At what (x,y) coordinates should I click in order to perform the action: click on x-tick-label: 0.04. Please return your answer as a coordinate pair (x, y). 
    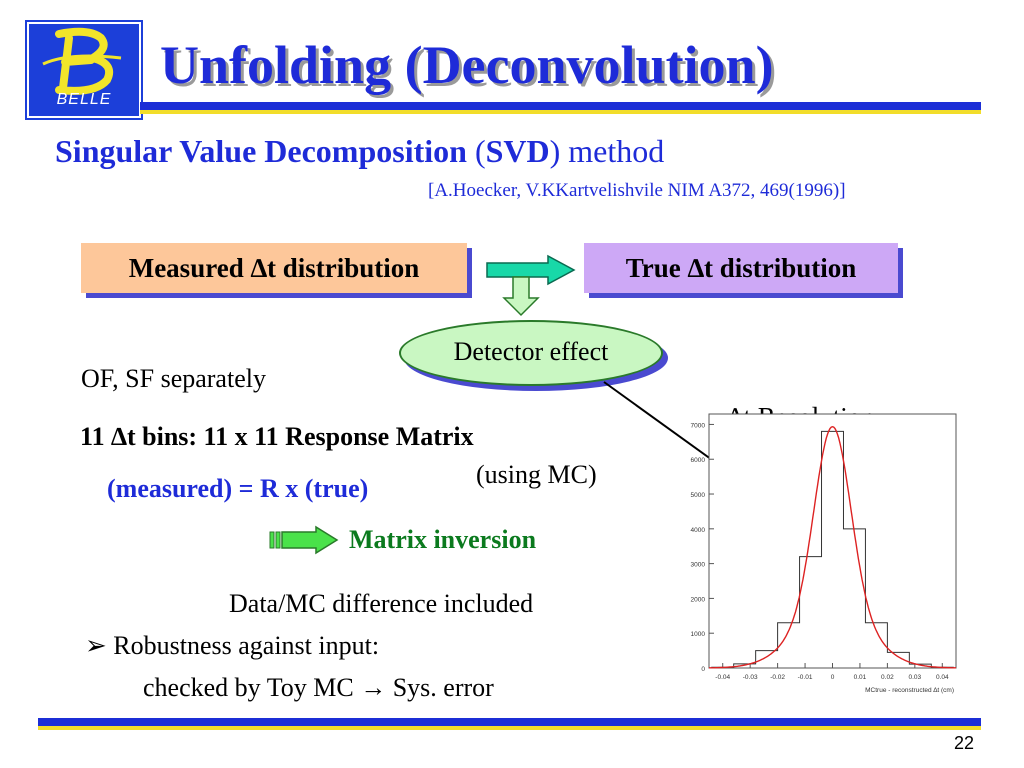
    Looking at the image, I should click on (942, 677).